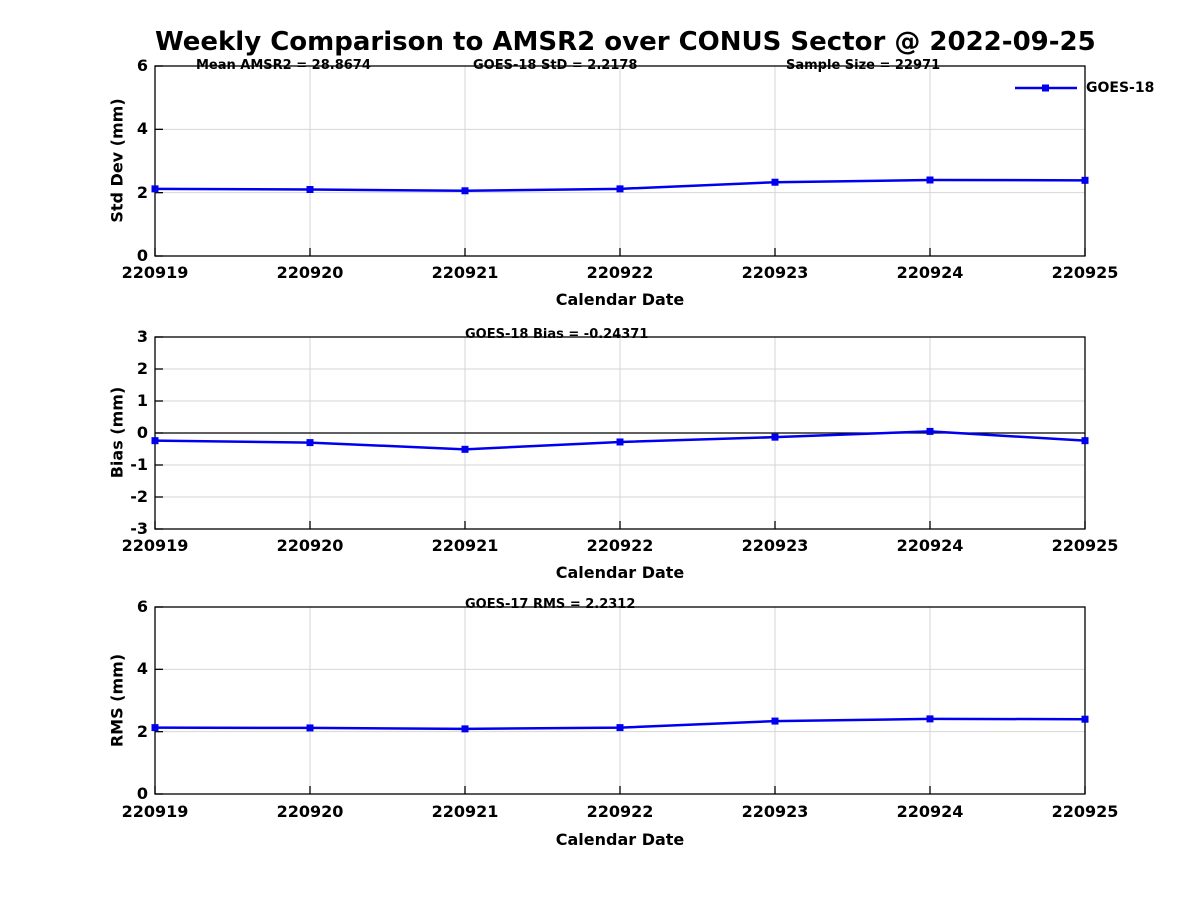 The image size is (1200, 900). I want to click on y-tick-label: 3, so click(142, 336).